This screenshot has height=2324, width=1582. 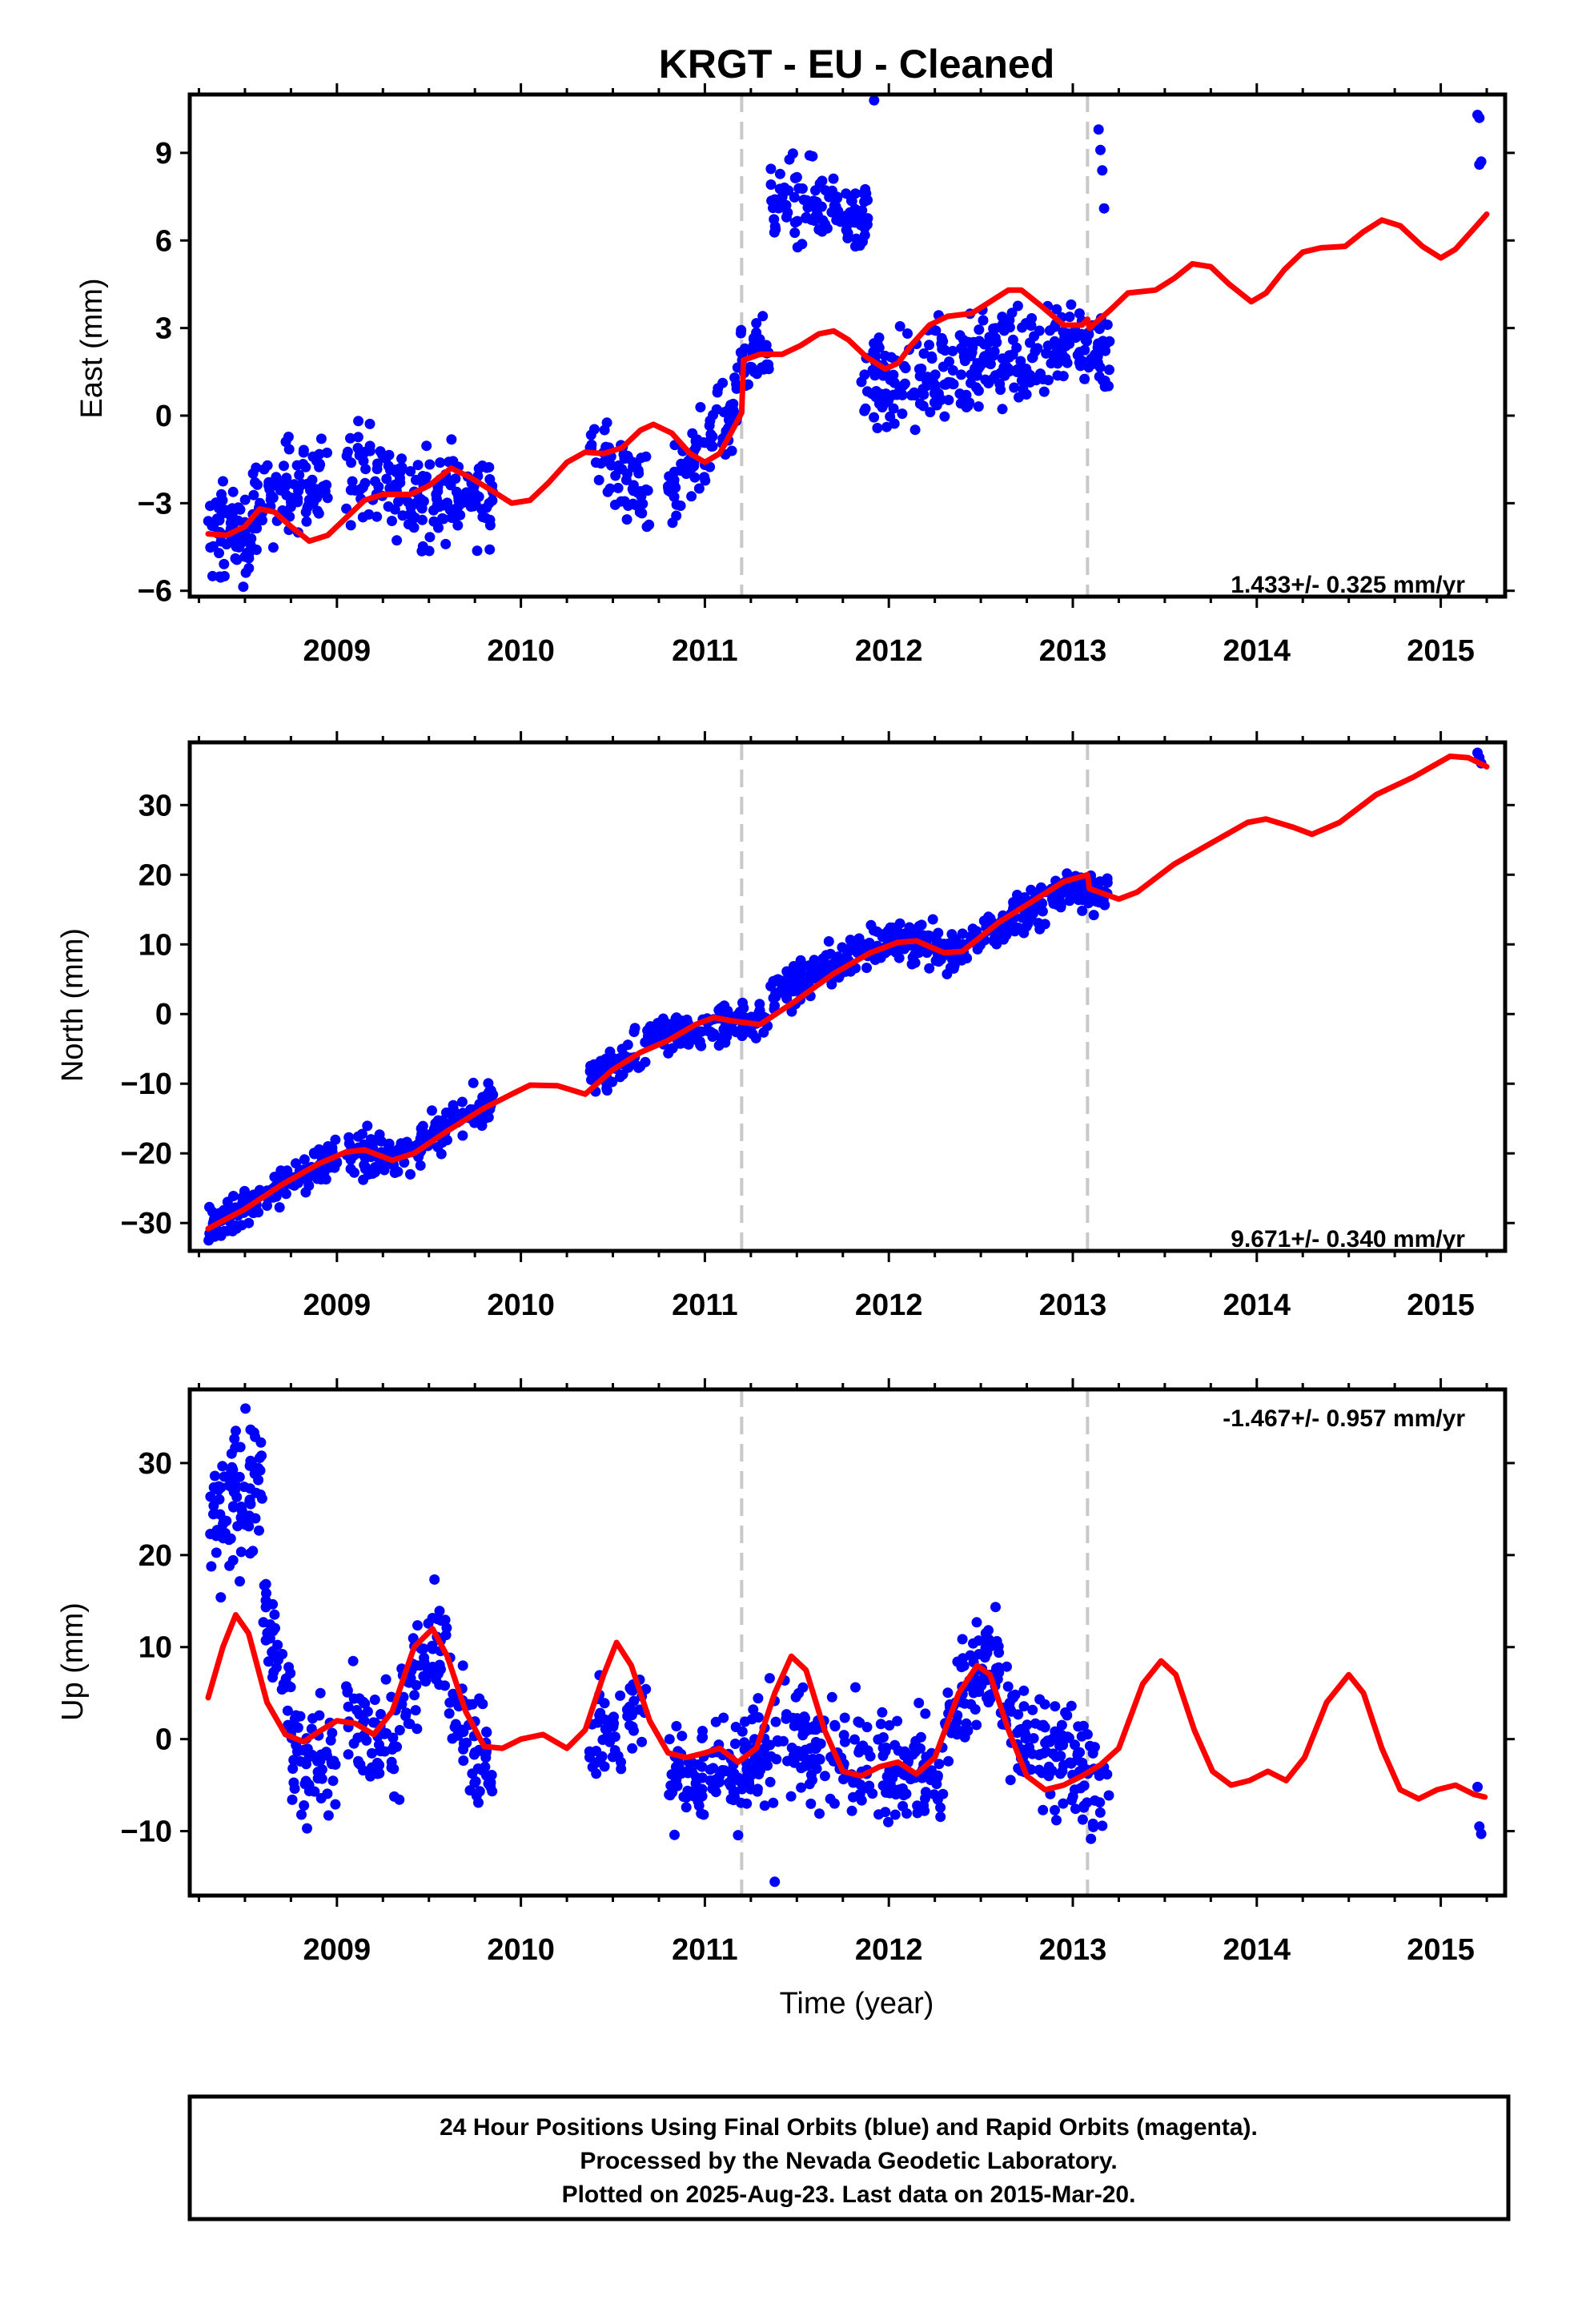 I want to click on east-x-tick-label: 2015, so click(x=1441, y=651).